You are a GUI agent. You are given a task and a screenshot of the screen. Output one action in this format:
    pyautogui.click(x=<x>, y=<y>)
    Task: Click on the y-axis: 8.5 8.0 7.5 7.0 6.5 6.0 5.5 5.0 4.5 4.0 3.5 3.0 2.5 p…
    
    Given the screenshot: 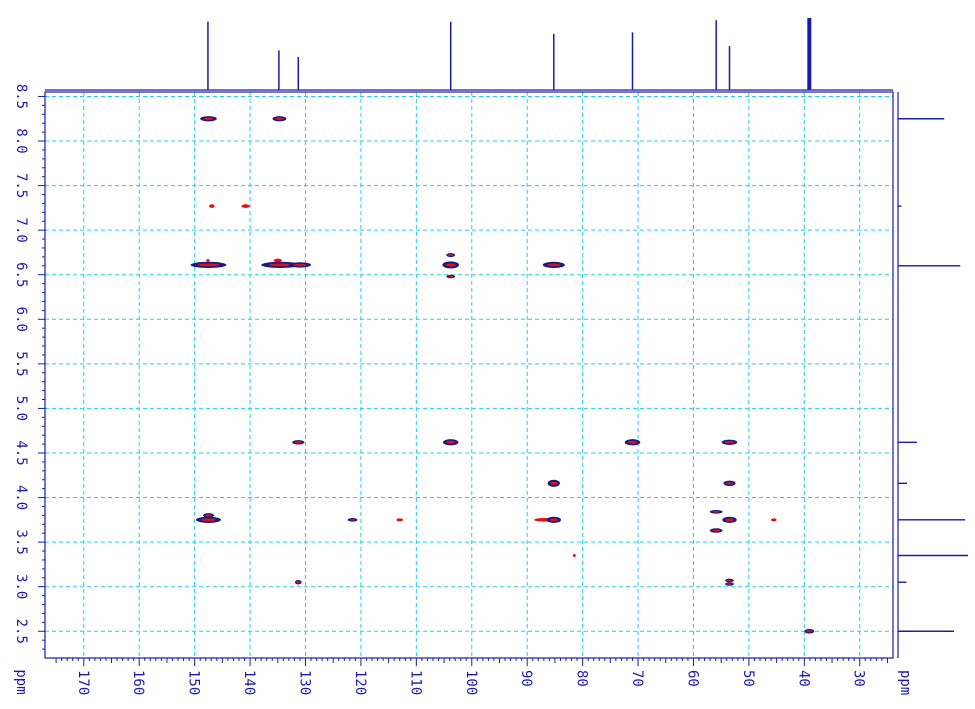 What is the action you would take?
    pyautogui.click(x=29, y=389)
    